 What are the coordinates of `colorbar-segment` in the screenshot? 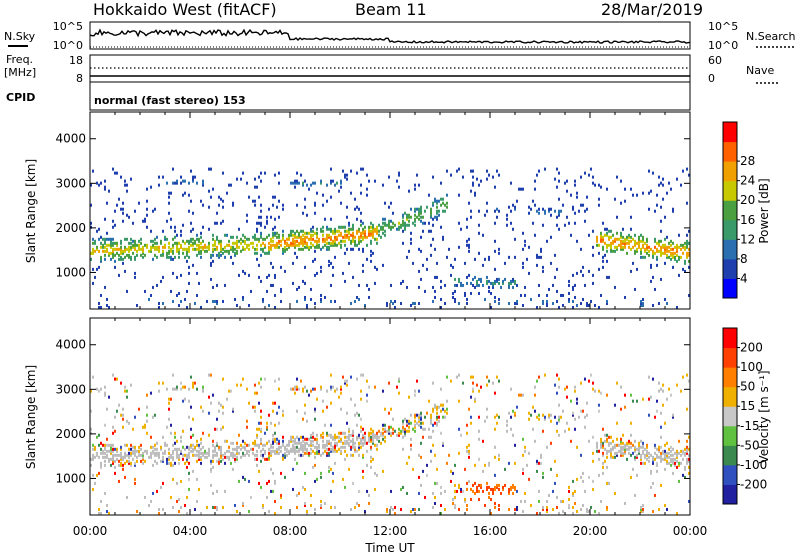 It's located at (730, 474).